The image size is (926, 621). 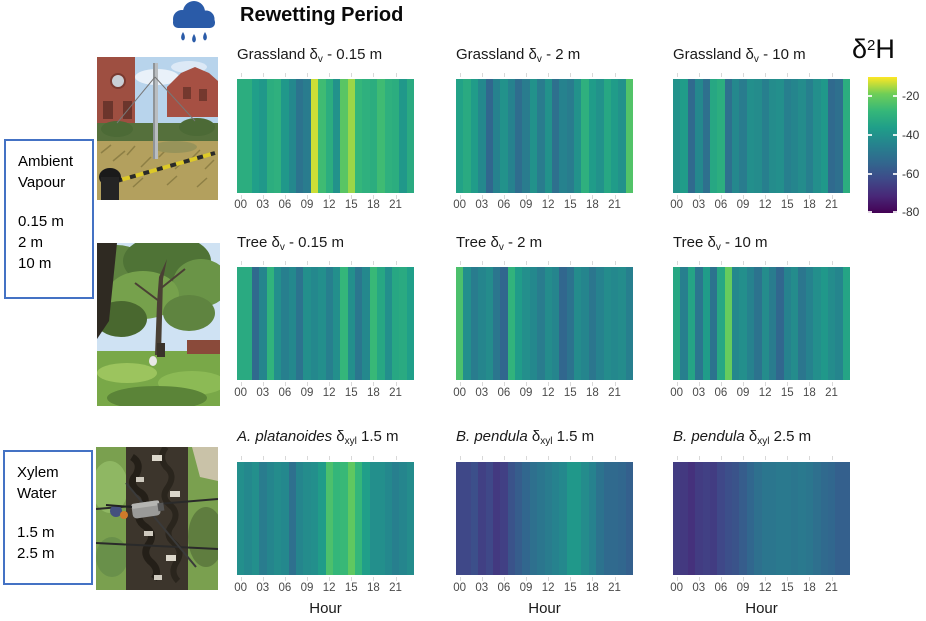 I want to click on panel-title: Tree δv - 10 m, so click(x=720, y=243).